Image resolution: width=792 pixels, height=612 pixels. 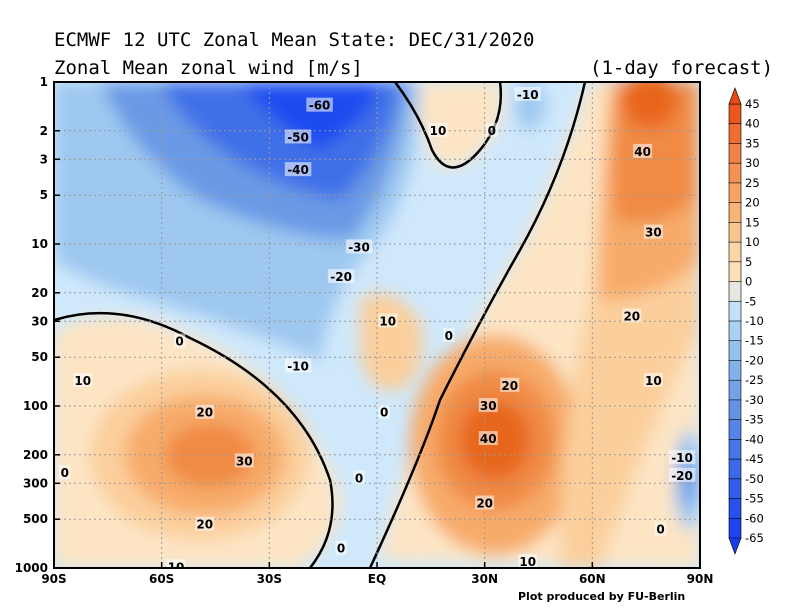 I want to click on x-tick-label: 90S, so click(x=53, y=579).